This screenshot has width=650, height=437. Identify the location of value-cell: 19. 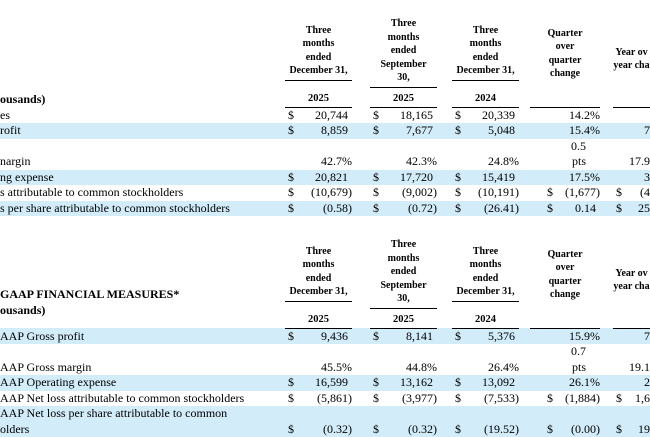
(644, 428).